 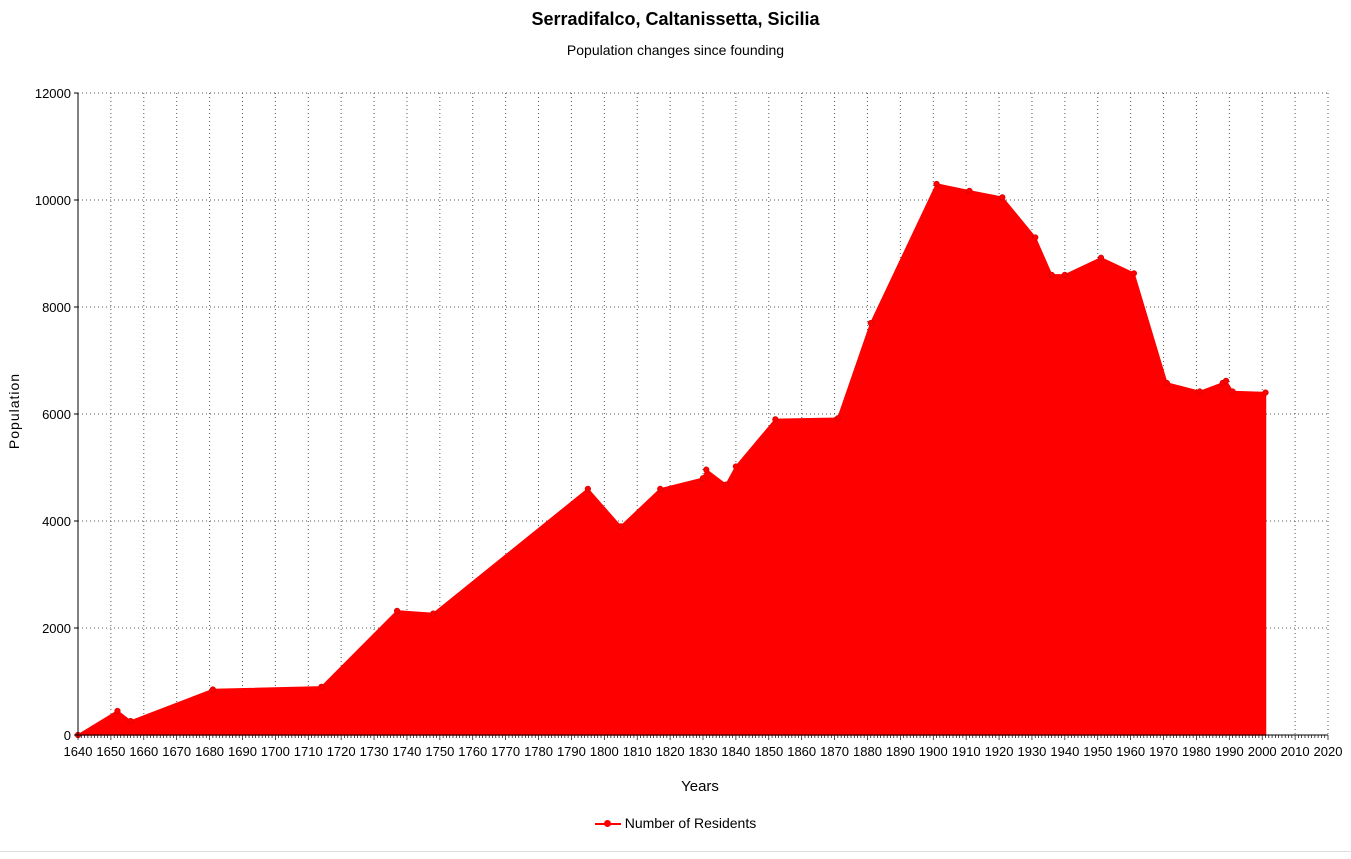 What do you see at coordinates (56, 521) in the screenshot?
I see `y-tick-label: 4000` at bounding box center [56, 521].